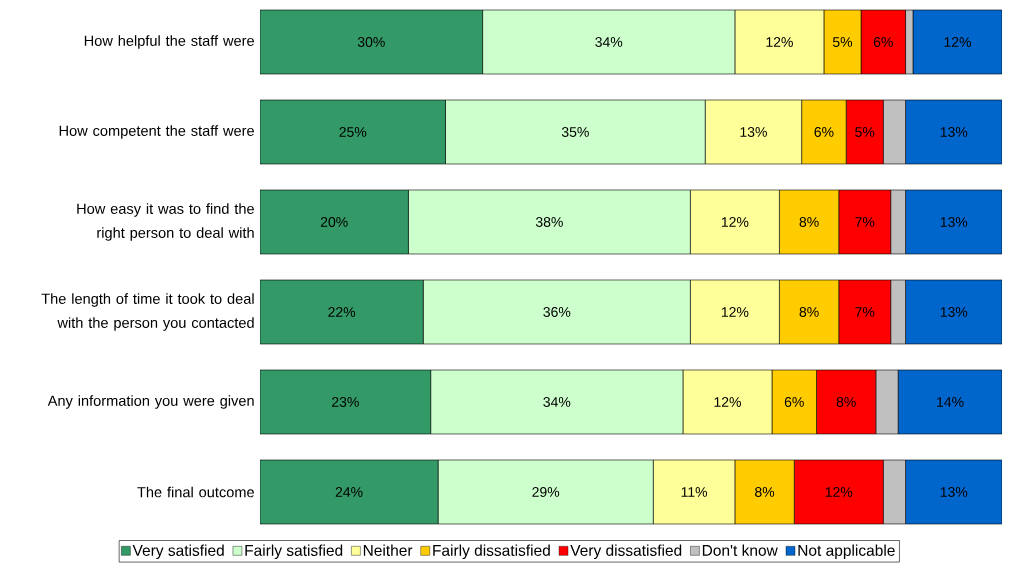 The image size is (1012, 572). Describe the element at coordinates (388, 550) in the screenshot. I see `legend-label: Neither` at that location.